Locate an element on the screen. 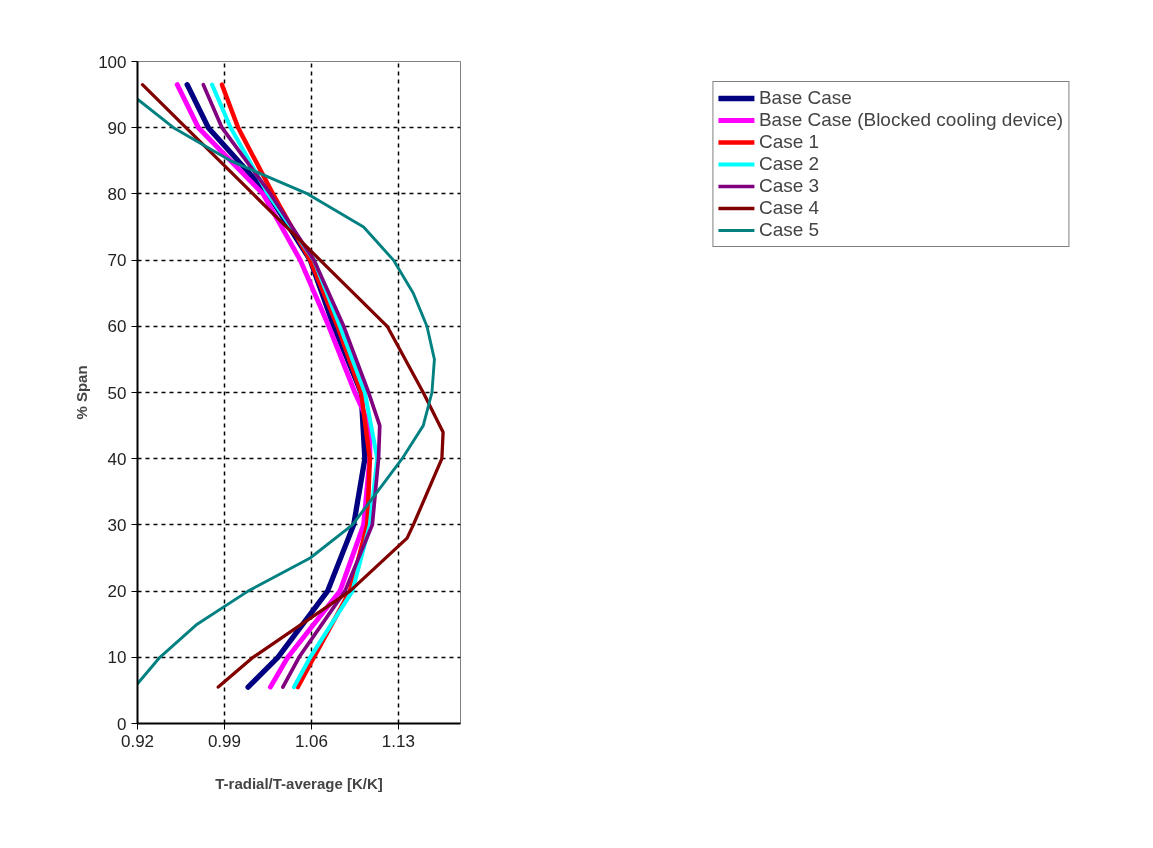  y-tick-label: 0 is located at coordinates (122, 724).